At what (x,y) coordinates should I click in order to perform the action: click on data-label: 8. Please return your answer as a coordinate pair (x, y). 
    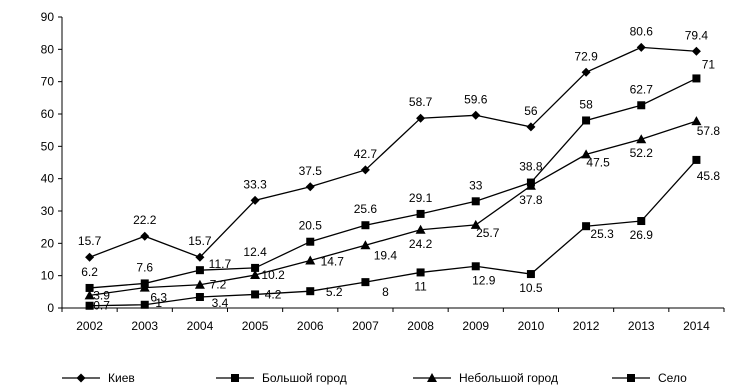
    Looking at the image, I should click on (385, 292).